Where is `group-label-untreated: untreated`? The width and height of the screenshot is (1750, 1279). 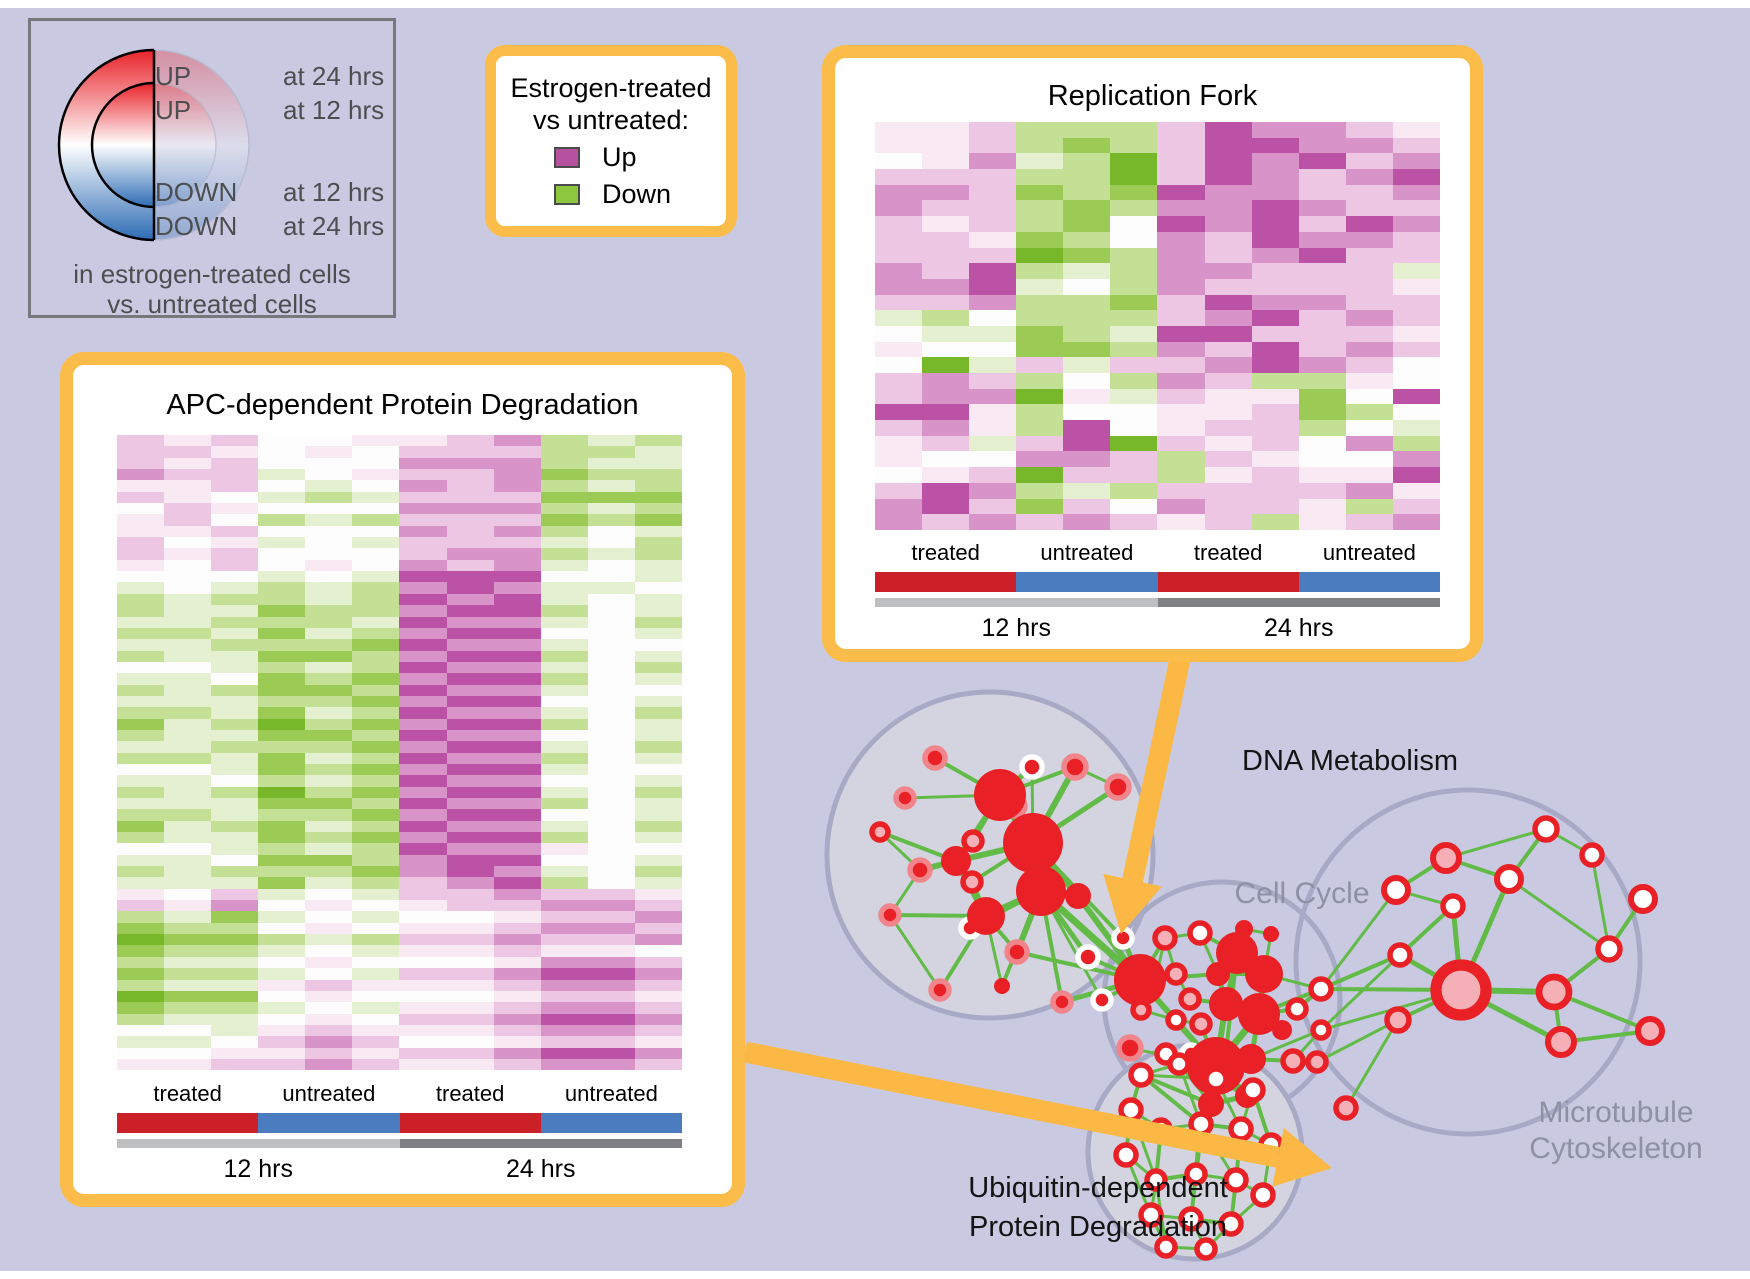
group-label-untreated: untreated is located at coordinates (611, 1093).